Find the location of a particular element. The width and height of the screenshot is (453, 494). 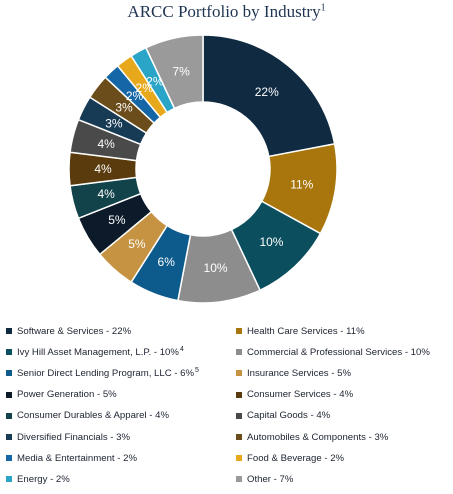

legend-item: Other - 7% is located at coordinates (264, 479).